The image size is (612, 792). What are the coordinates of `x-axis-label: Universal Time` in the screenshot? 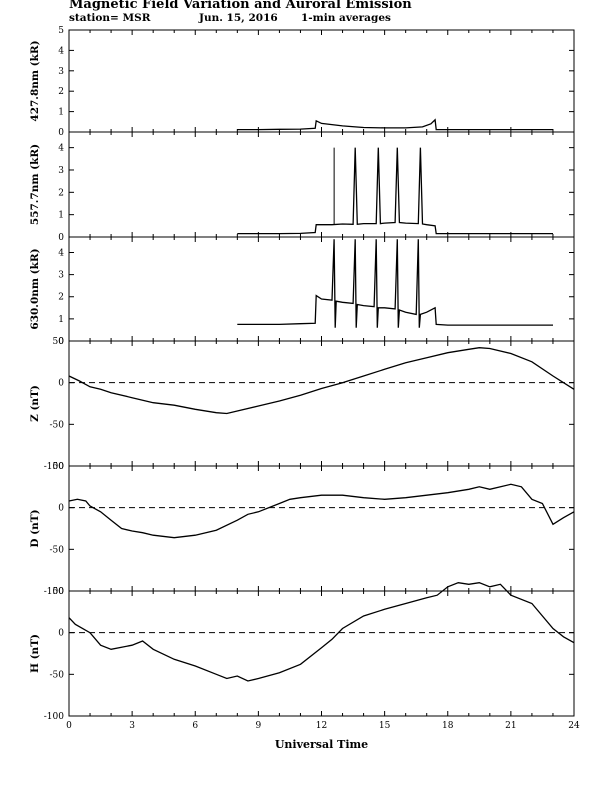 It's located at (321, 744).